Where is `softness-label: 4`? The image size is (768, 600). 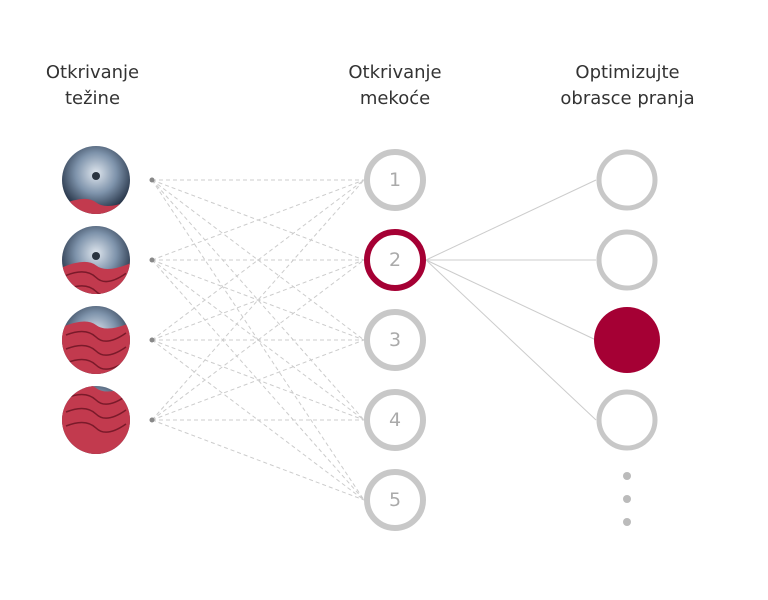
softness-label: 4 is located at coordinates (395, 420).